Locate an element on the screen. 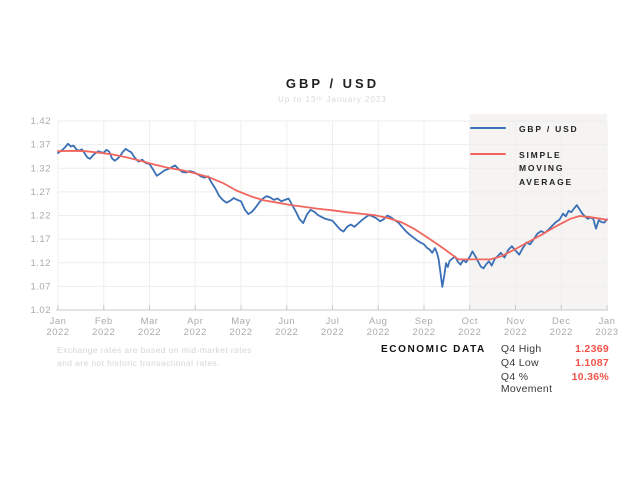 This screenshot has height=480, width=640. q4-low-value: 1.1087 is located at coordinates (592, 363).